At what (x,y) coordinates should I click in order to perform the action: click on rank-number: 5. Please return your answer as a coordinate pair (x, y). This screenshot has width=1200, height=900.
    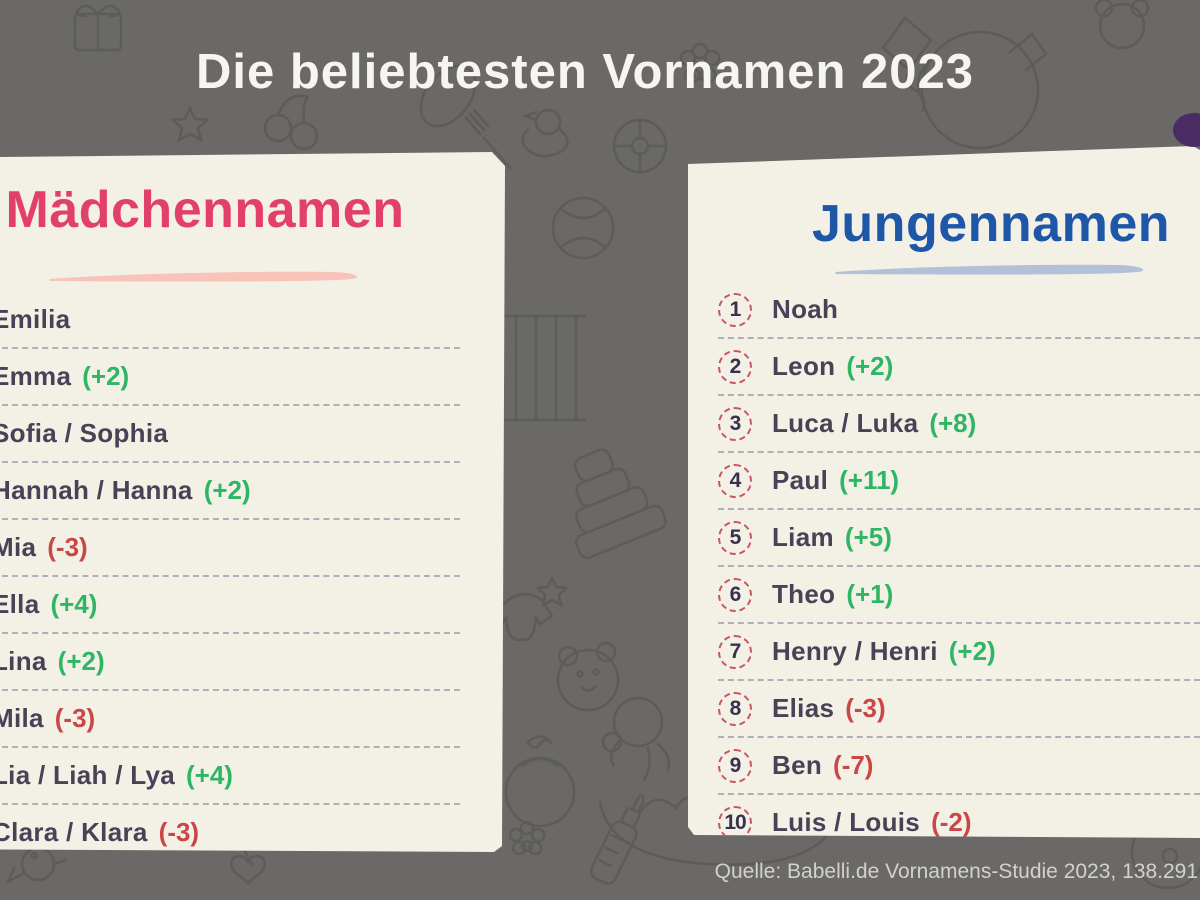
    Looking at the image, I should click on (735, 537).